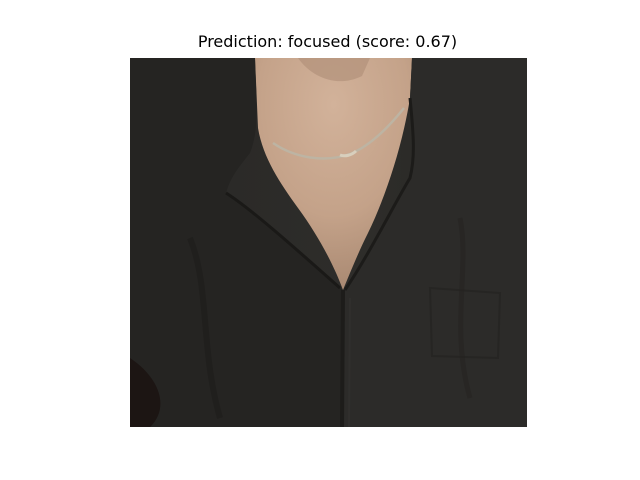 This screenshot has width=640, height=480. Describe the element at coordinates (342, 358) in the screenshot. I see `shirt-placket` at that location.